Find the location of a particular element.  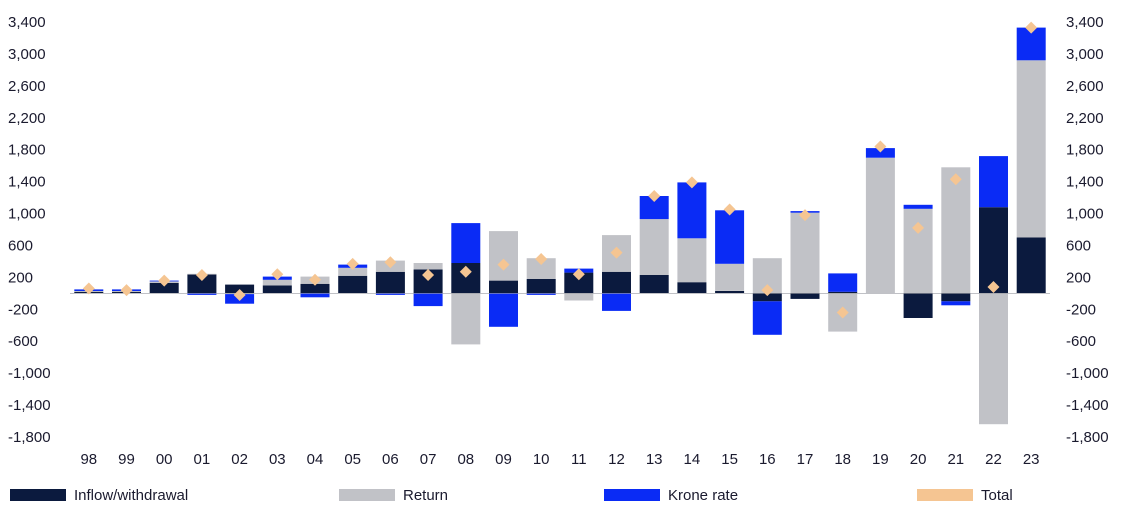

y-tick-label-left: 3,400 is located at coordinates (27, 22).